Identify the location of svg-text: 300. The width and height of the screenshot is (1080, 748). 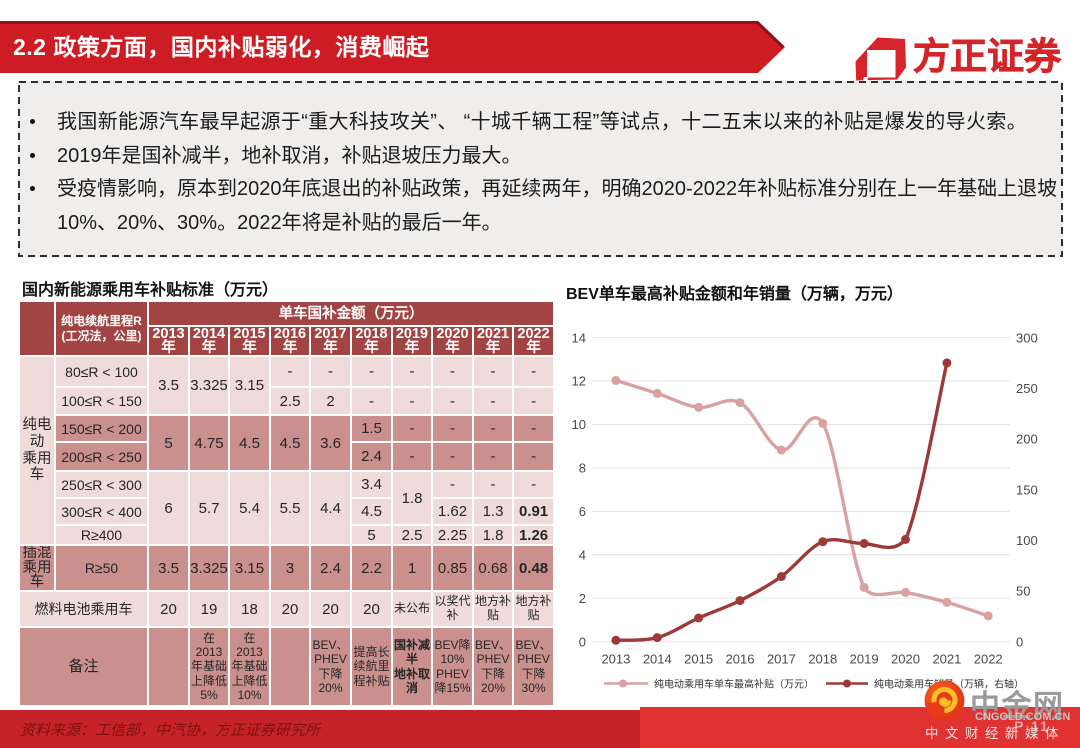
(1027, 337).